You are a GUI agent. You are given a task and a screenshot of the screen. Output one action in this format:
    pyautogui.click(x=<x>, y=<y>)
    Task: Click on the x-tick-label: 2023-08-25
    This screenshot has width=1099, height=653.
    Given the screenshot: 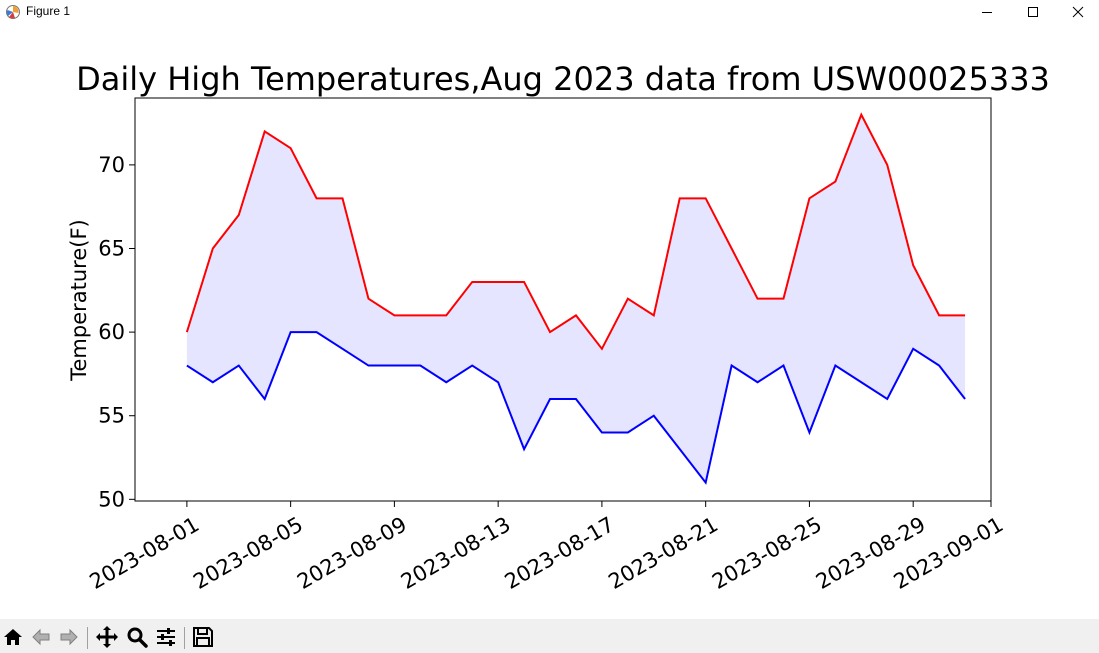 What is the action you would take?
    pyautogui.click(x=767, y=553)
    